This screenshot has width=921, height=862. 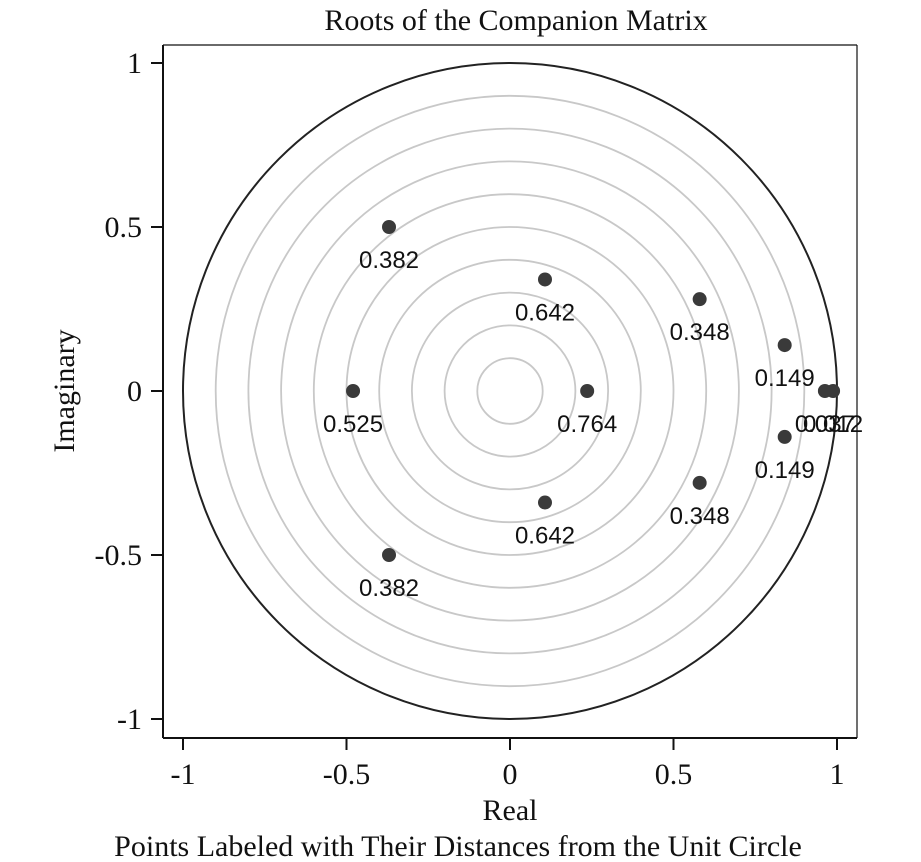 What do you see at coordinates (134, 391) in the screenshot?
I see `y-tick-label-3: 0` at bounding box center [134, 391].